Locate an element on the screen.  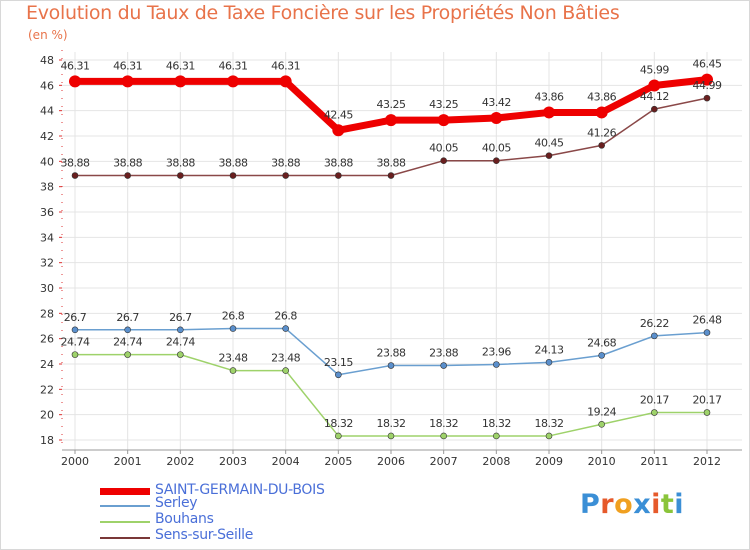
x-tick-label: 2009 is located at coordinates (549, 461).